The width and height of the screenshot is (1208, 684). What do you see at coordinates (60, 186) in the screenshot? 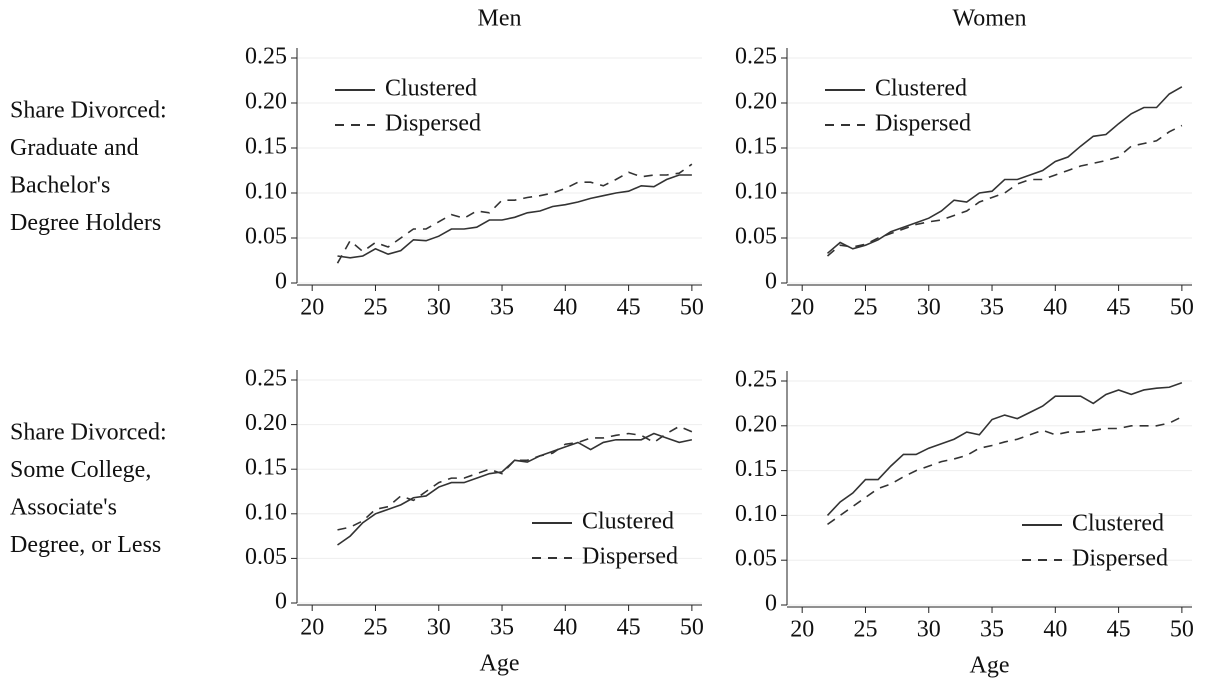
I see `row-label: Bachelor's` at bounding box center [60, 186].